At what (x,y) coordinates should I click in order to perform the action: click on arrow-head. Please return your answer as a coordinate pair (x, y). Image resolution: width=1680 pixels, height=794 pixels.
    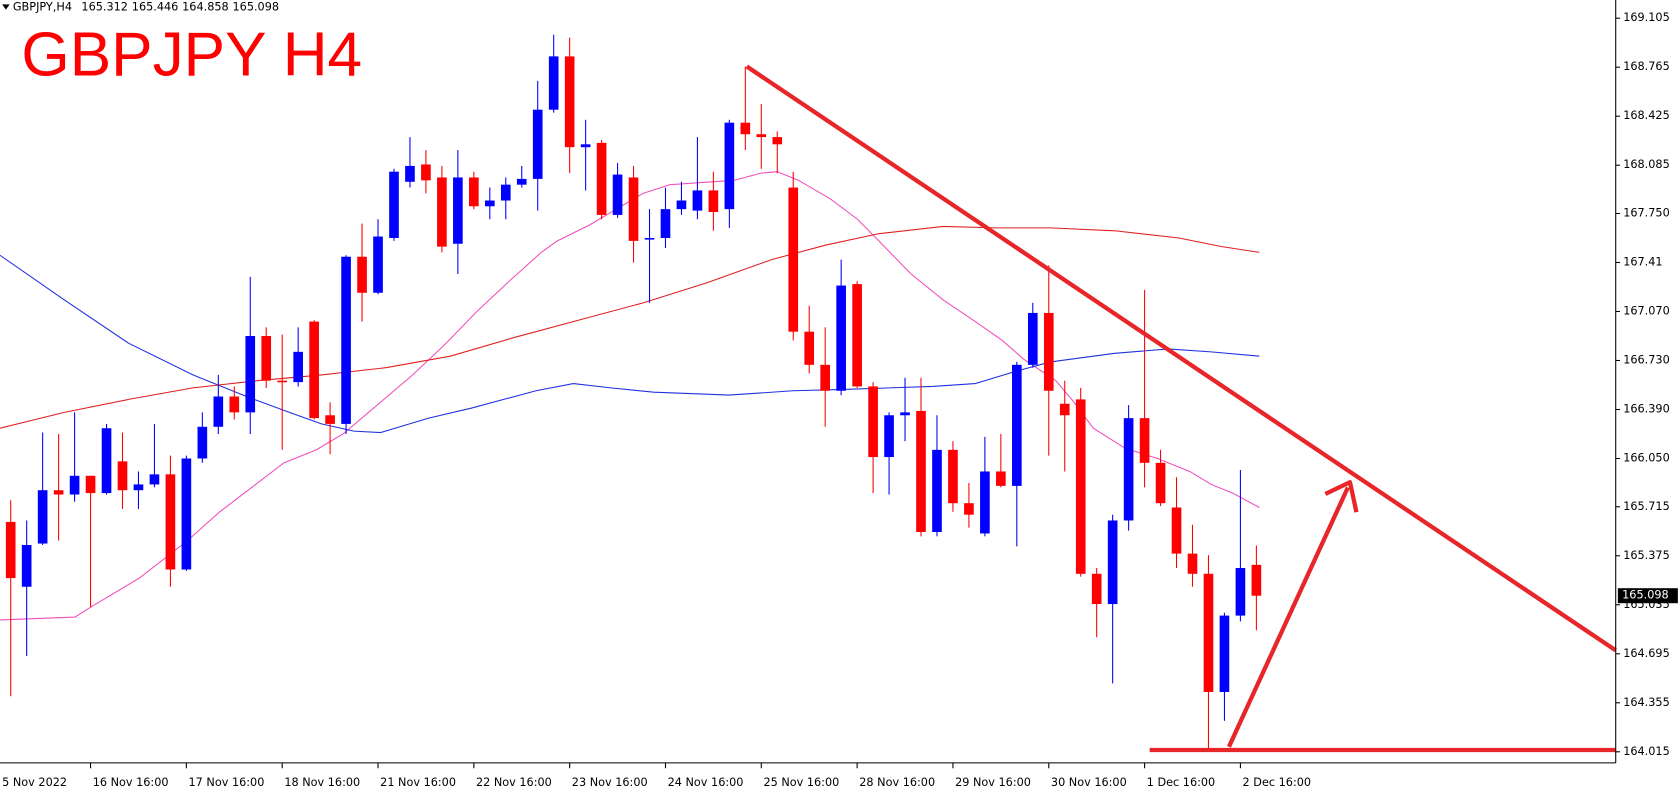
    Looking at the image, I should click on (1341, 496).